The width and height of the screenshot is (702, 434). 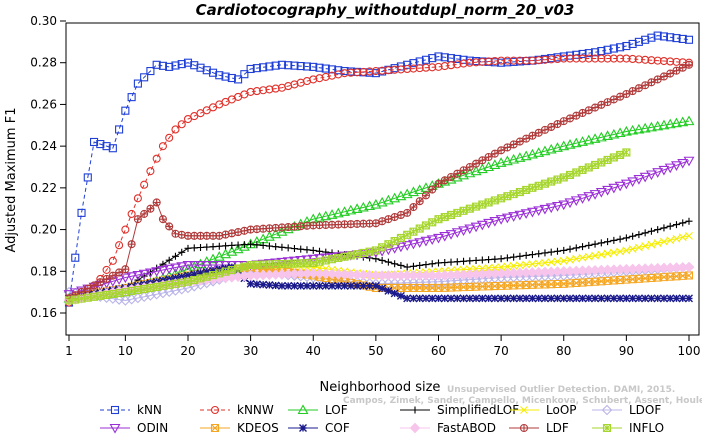 I want to click on y-tick-label: 0.28, so click(x=43, y=63).